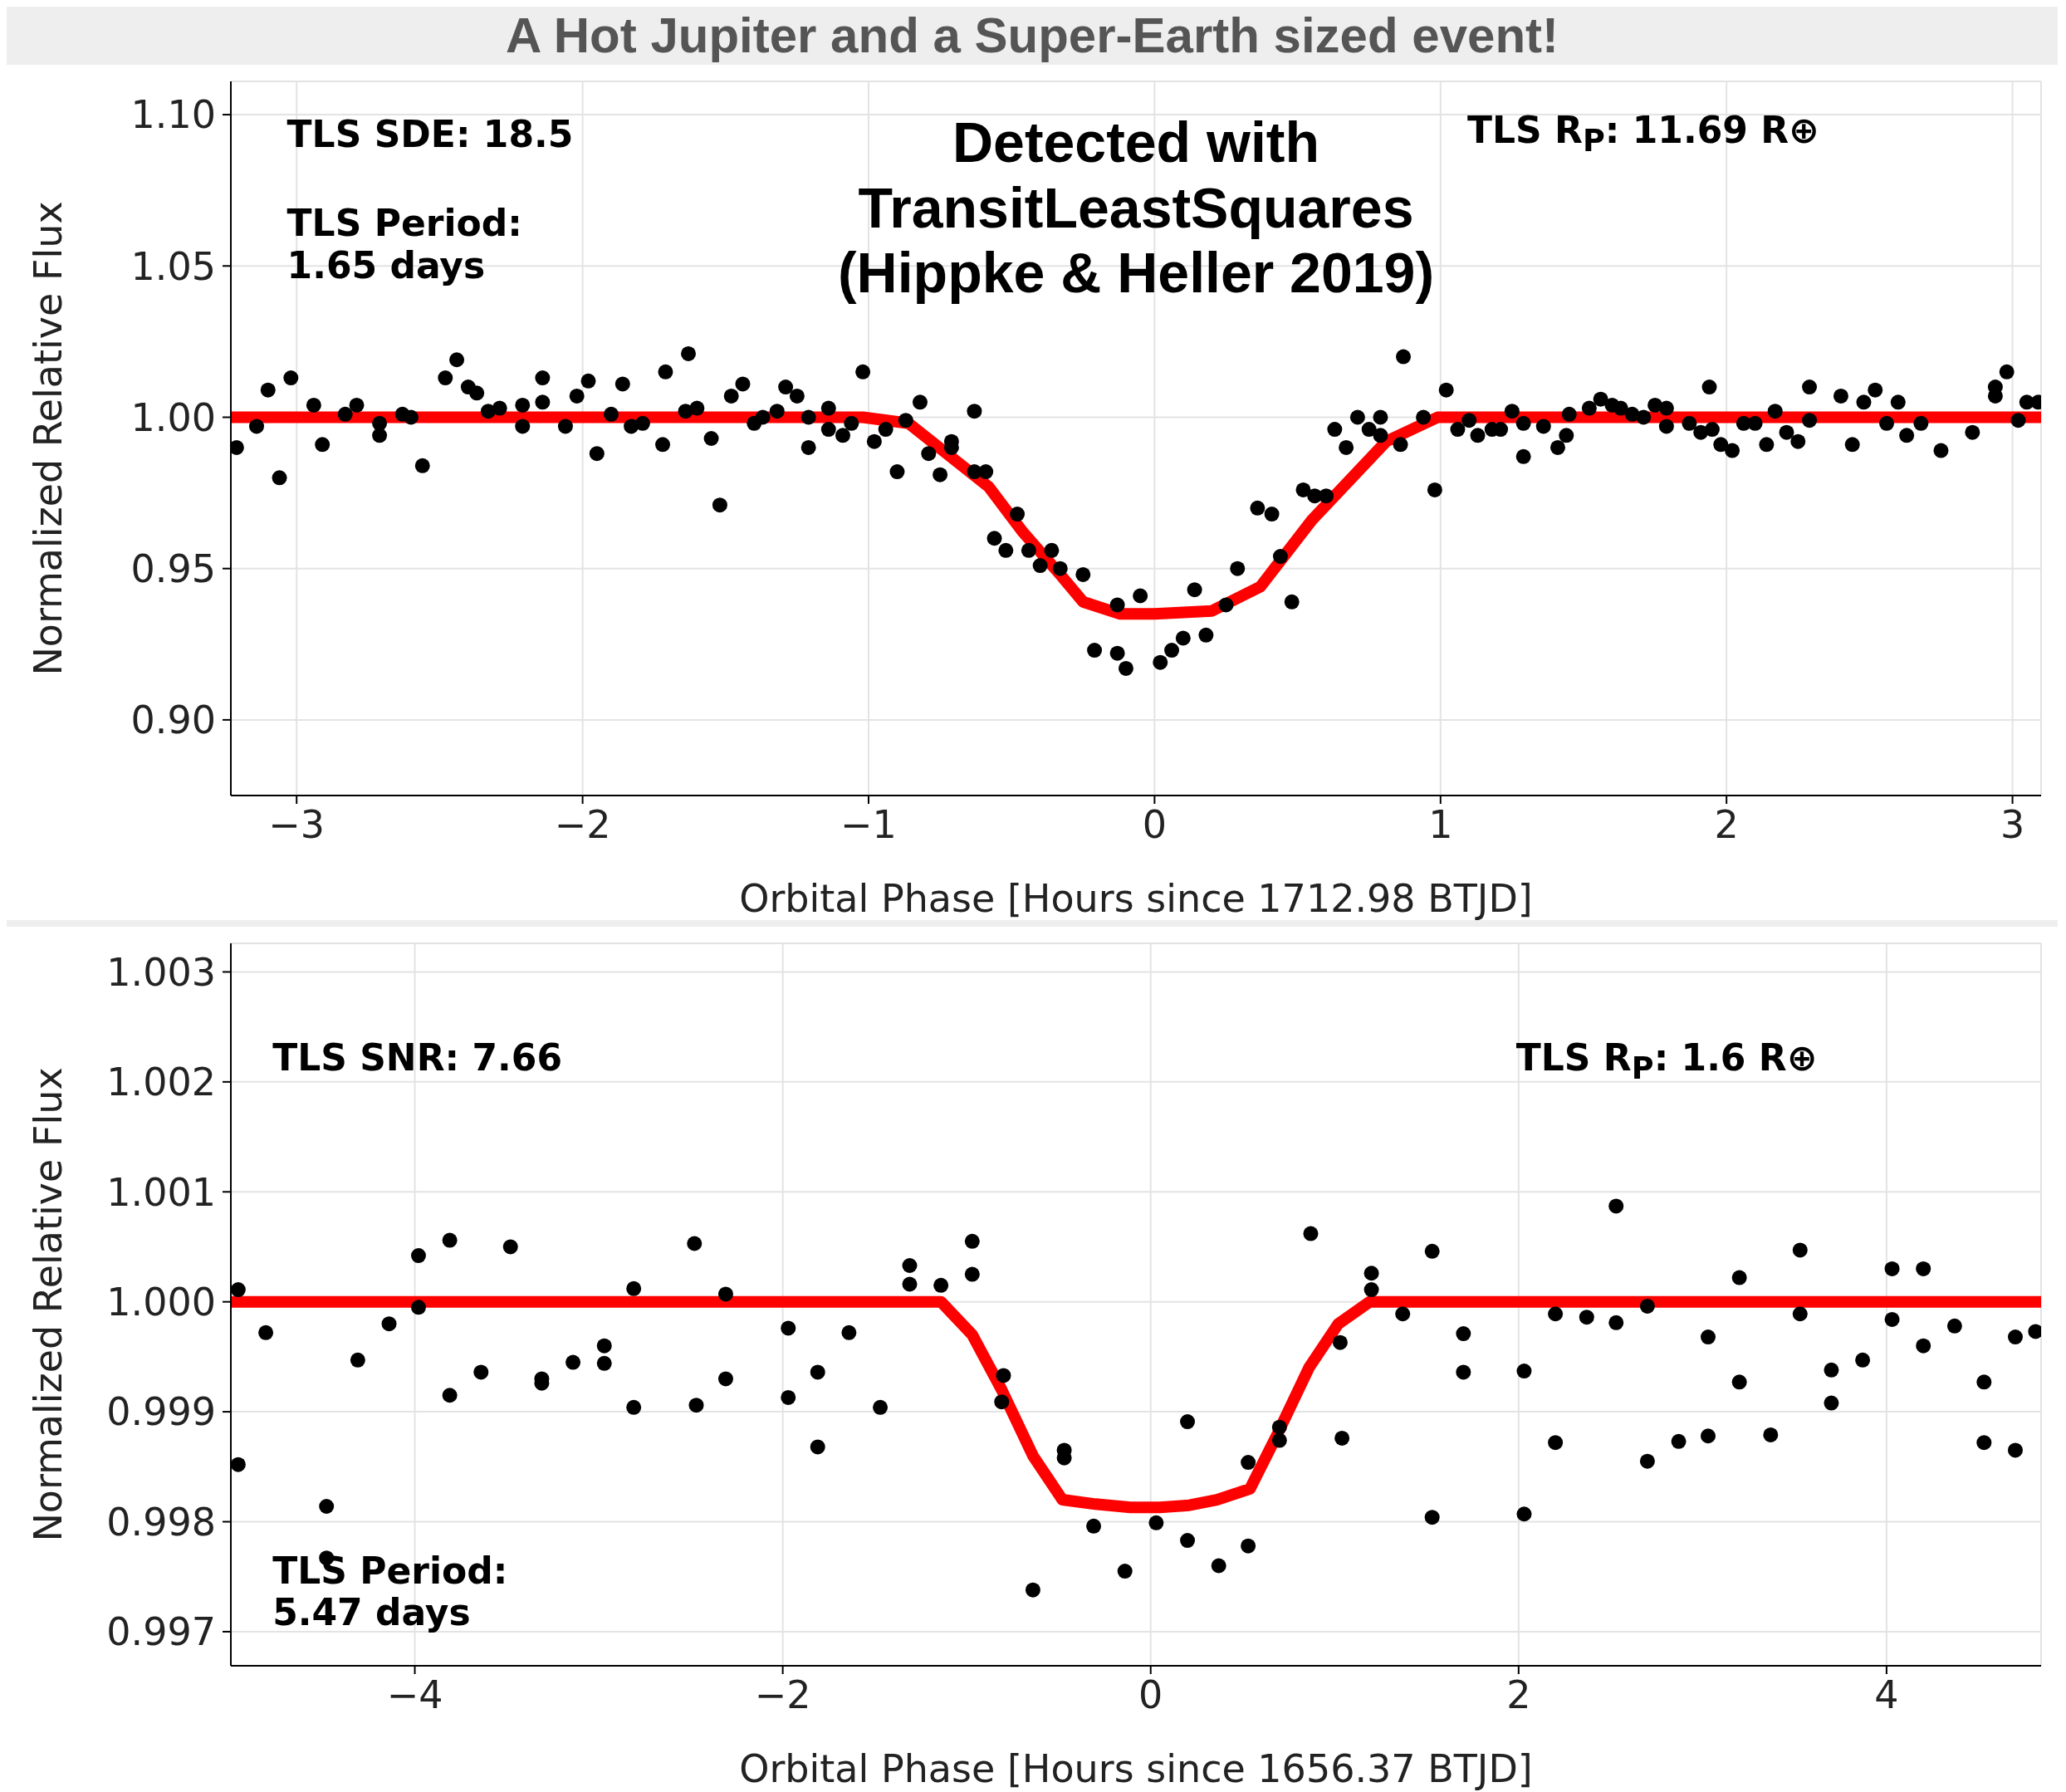  What do you see at coordinates (1136, 207) in the screenshot?
I see `annotation: Detected with TransitLeastSquares (Hippke & Heller 2019)` at bounding box center [1136, 207].